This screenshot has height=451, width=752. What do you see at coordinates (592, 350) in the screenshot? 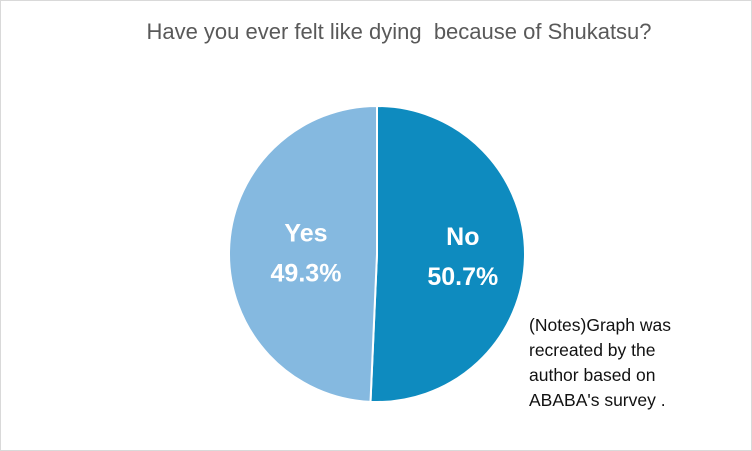
I see `note-line: recreated by the` at bounding box center [592, 350].